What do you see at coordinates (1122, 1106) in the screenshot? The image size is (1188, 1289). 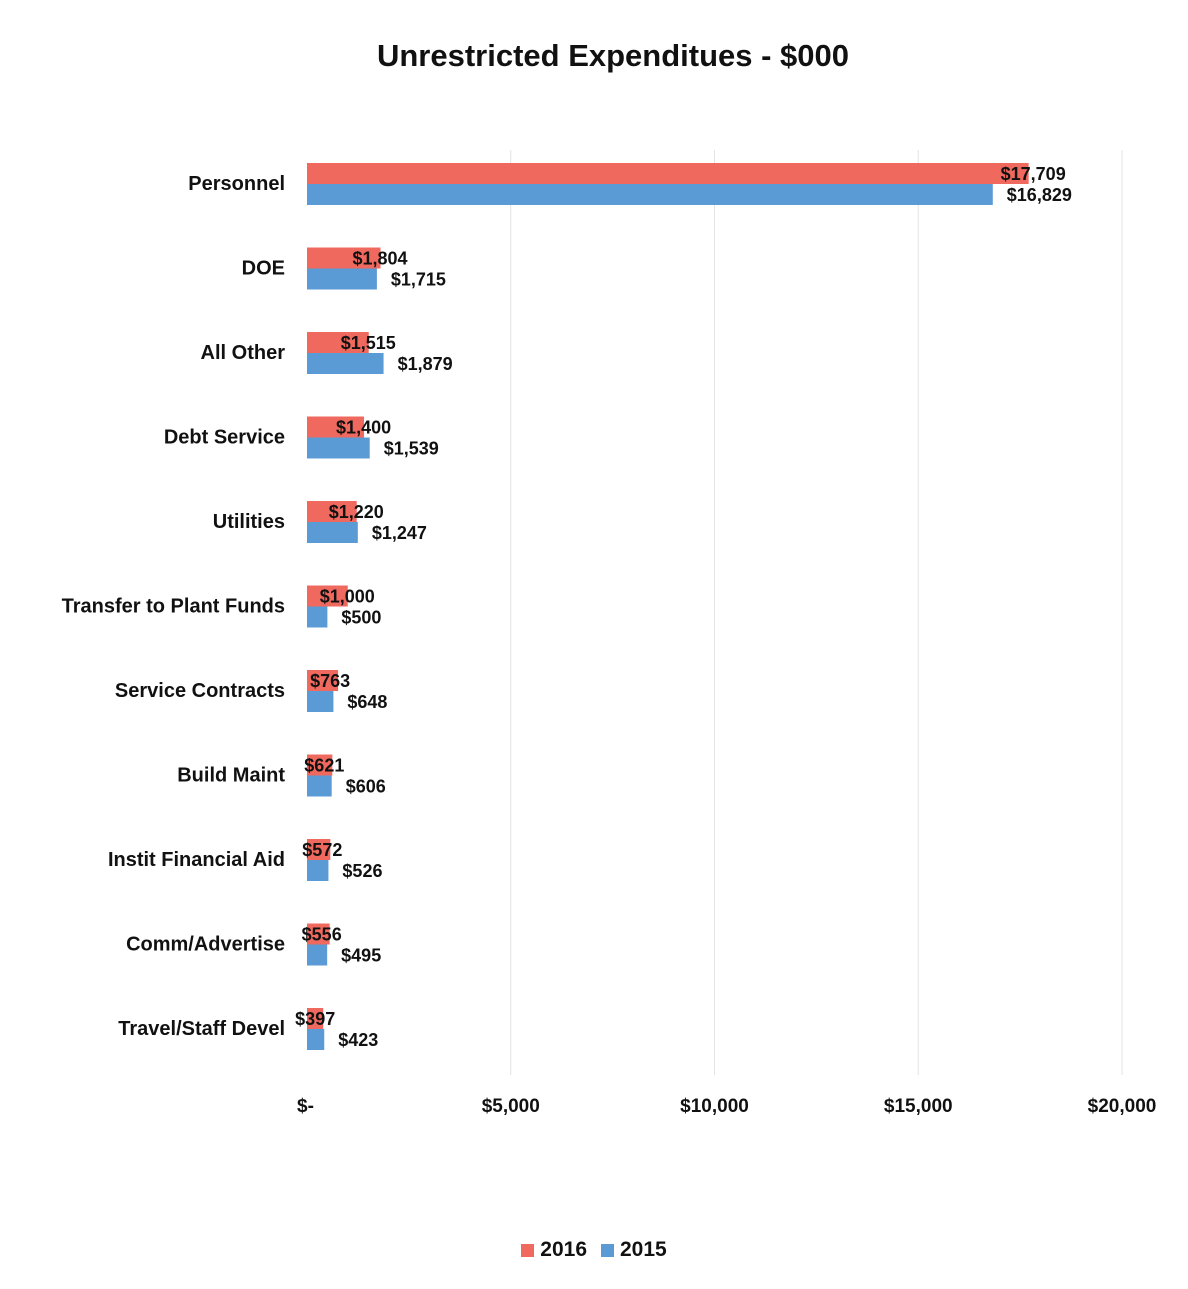 I see `x-tick-label: $20,000` at bounding box center [1122, 1106].